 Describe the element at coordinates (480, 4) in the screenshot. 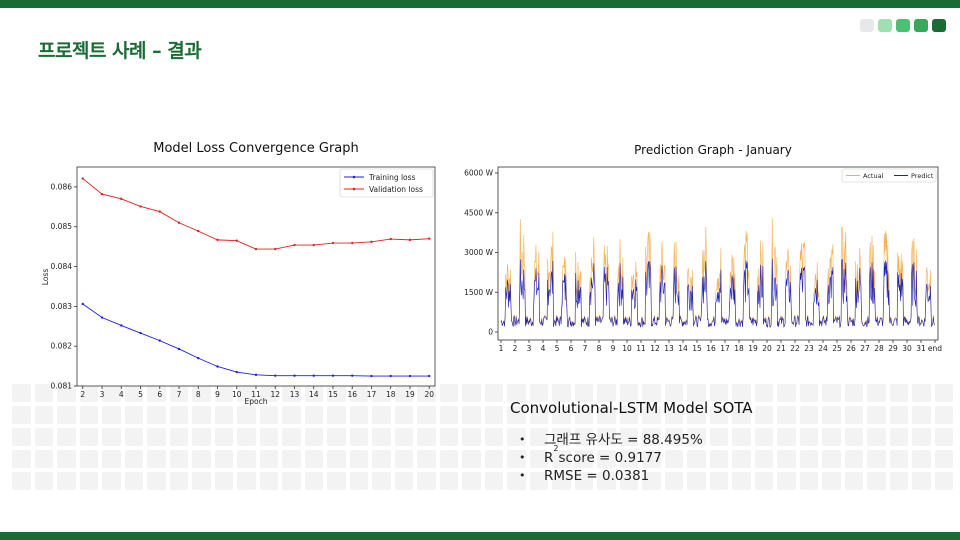

I see `top-accent-bar` at that location.